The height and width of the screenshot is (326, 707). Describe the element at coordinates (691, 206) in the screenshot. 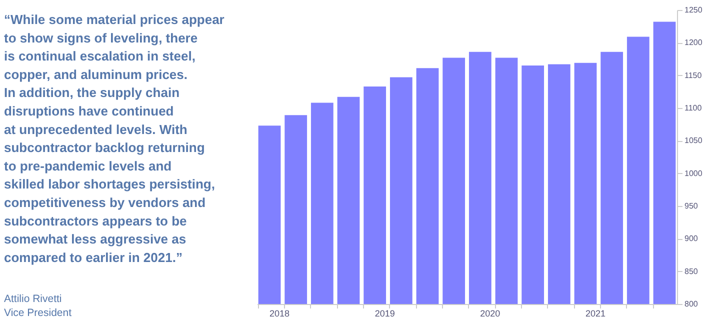

I see `y-tick-label: 950` at that location.